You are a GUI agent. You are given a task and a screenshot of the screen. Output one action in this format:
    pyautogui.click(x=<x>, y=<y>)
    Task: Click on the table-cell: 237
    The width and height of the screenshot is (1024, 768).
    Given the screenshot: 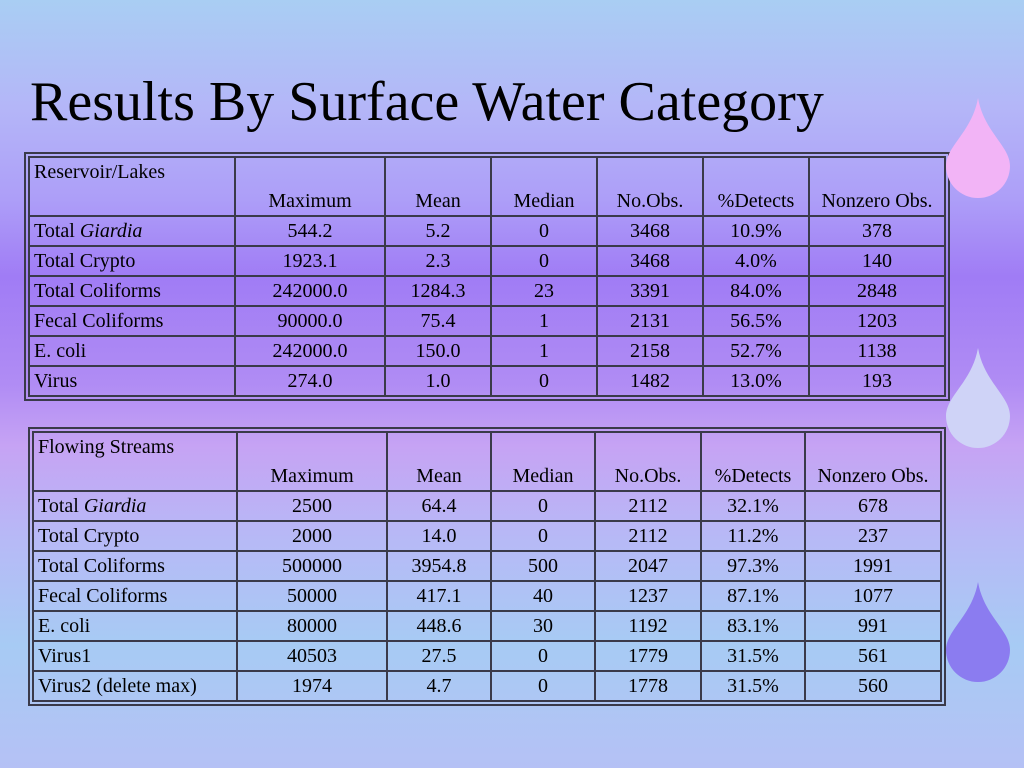 What is the action you would take?
    pyautogui.click(x=873, y=536)
    